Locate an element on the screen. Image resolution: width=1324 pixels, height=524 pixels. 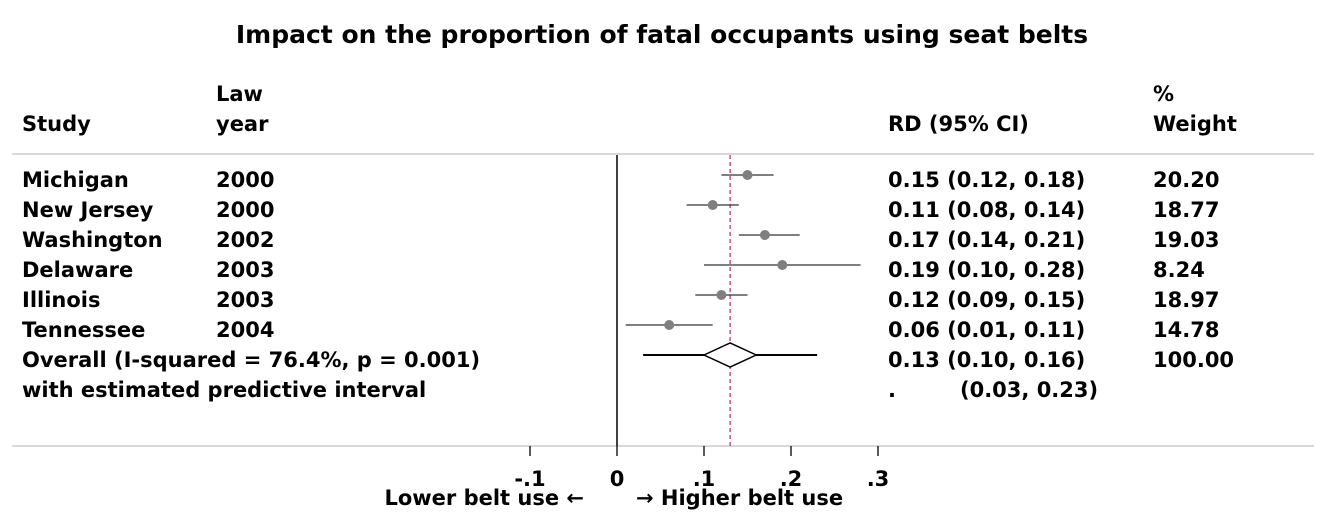
x-tick-label: -.1 is located at coordinates (529, 479).